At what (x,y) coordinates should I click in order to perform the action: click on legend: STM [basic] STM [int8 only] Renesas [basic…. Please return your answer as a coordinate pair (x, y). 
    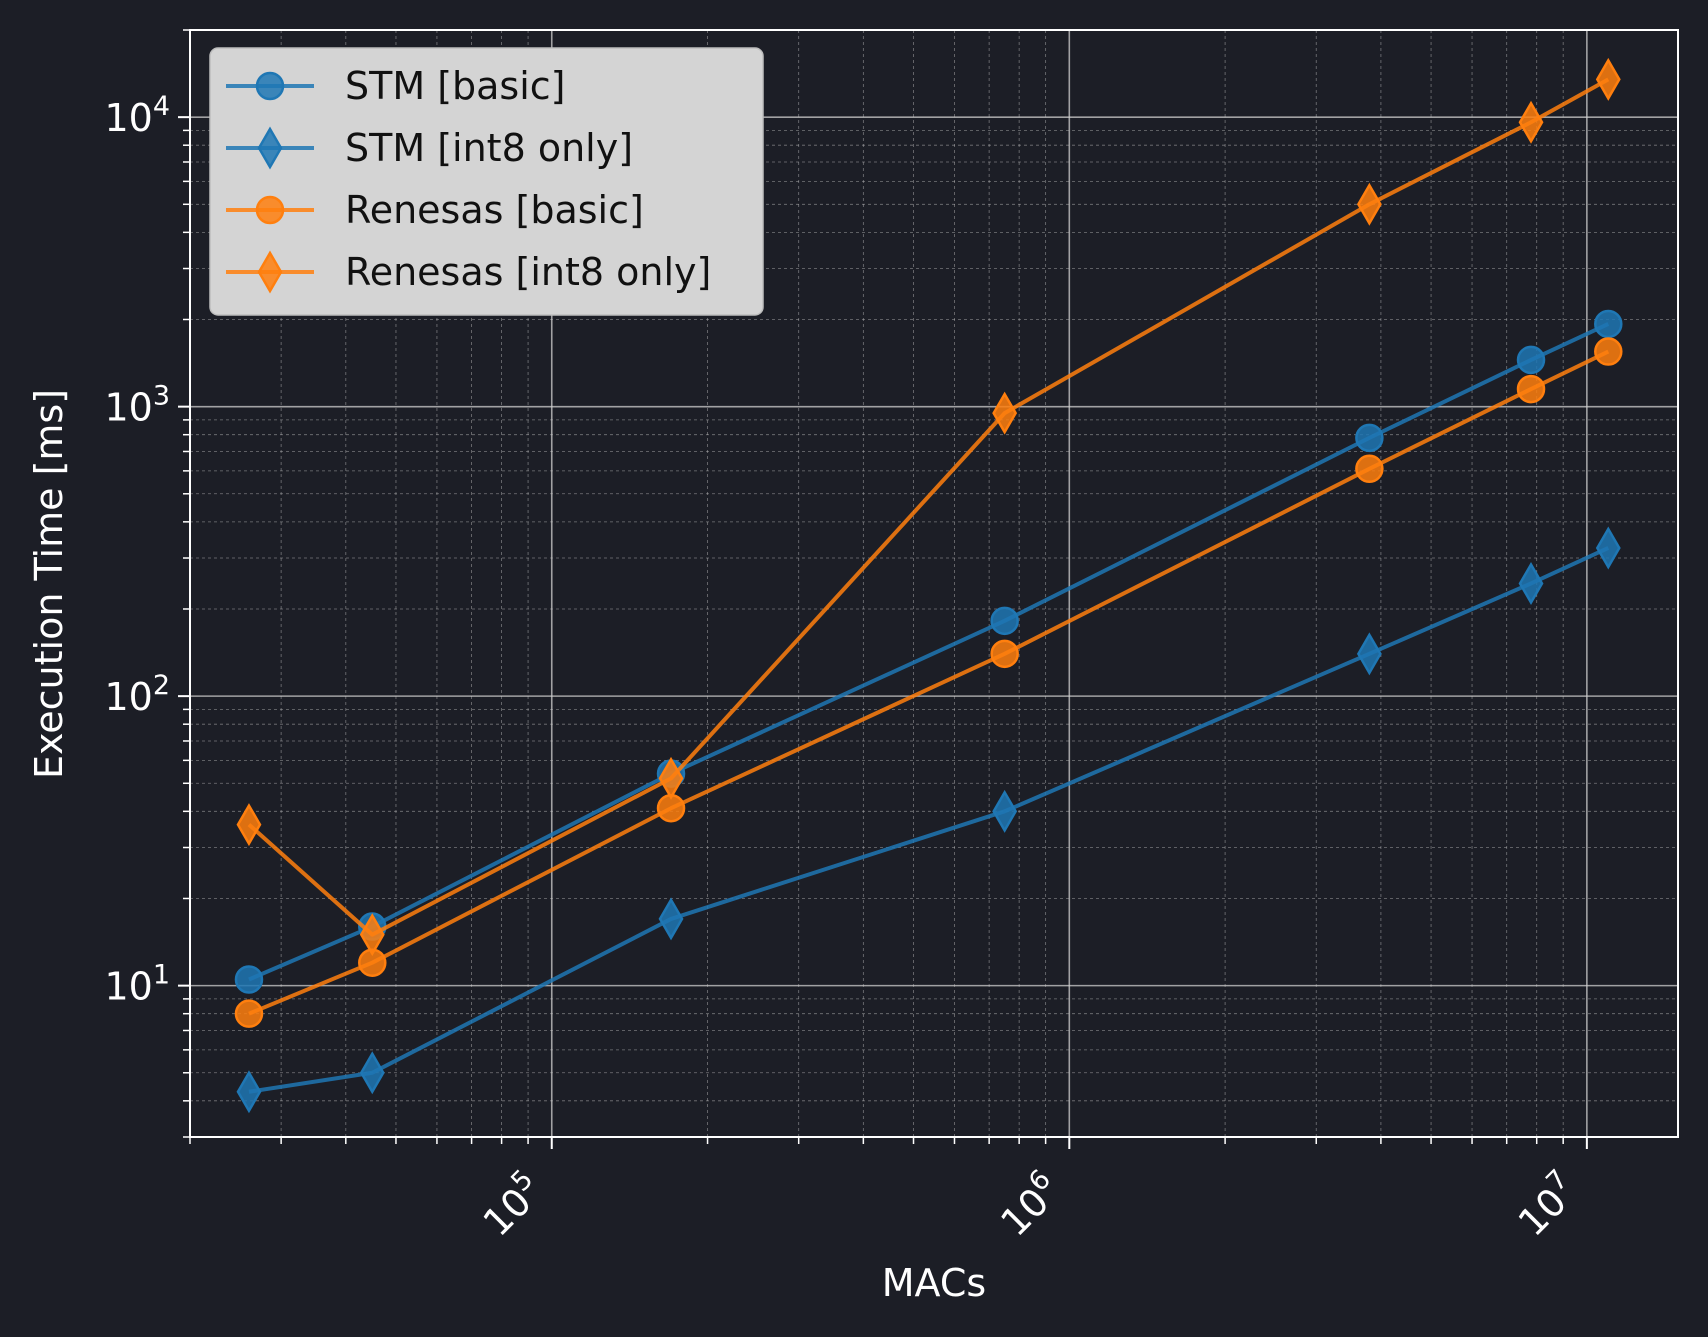
    Looking at the image, I should click on (486, 181).